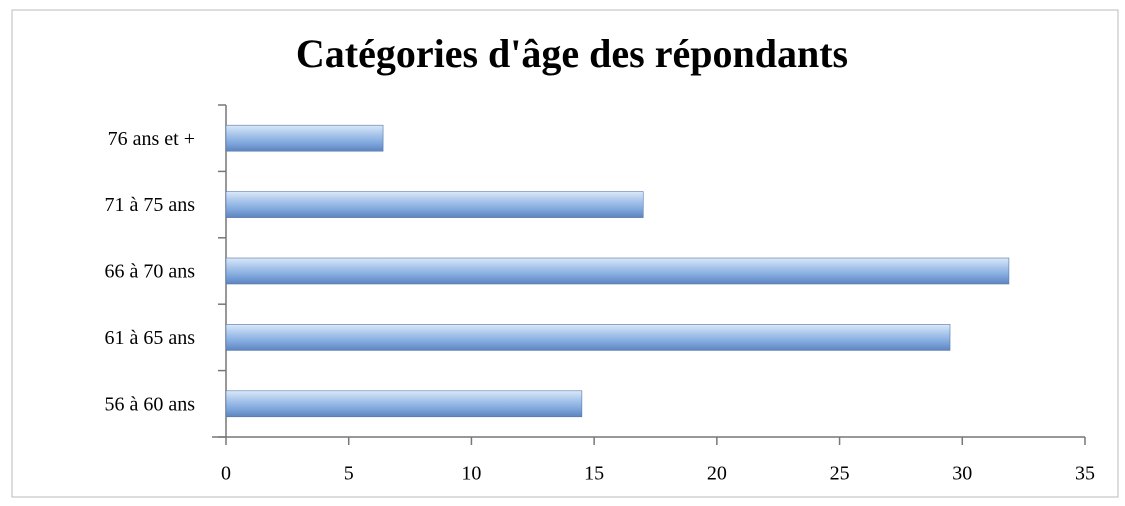  What do you see at coordinates (572, 53) in the screenshot?
I see `chart-title: Catégories d'âge des répondants` at bounding box center [572, 53].